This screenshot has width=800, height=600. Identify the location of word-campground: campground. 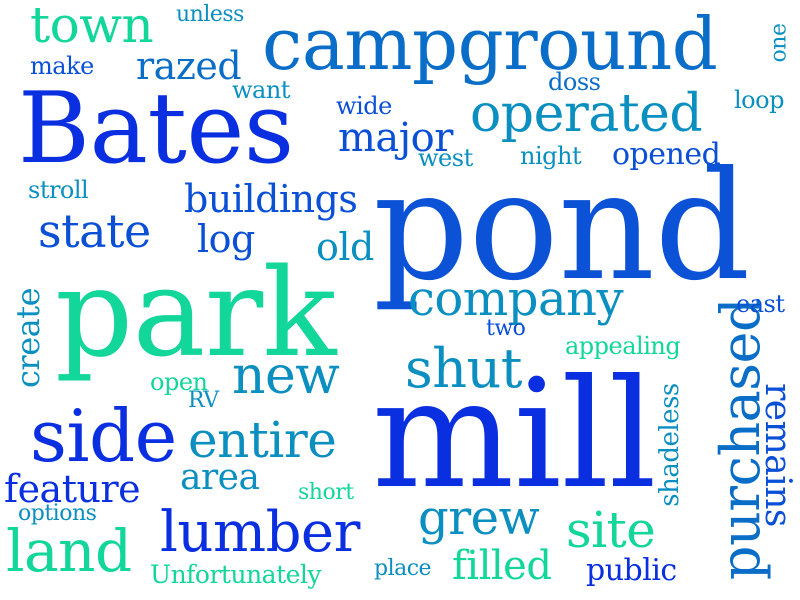
(490, 44).